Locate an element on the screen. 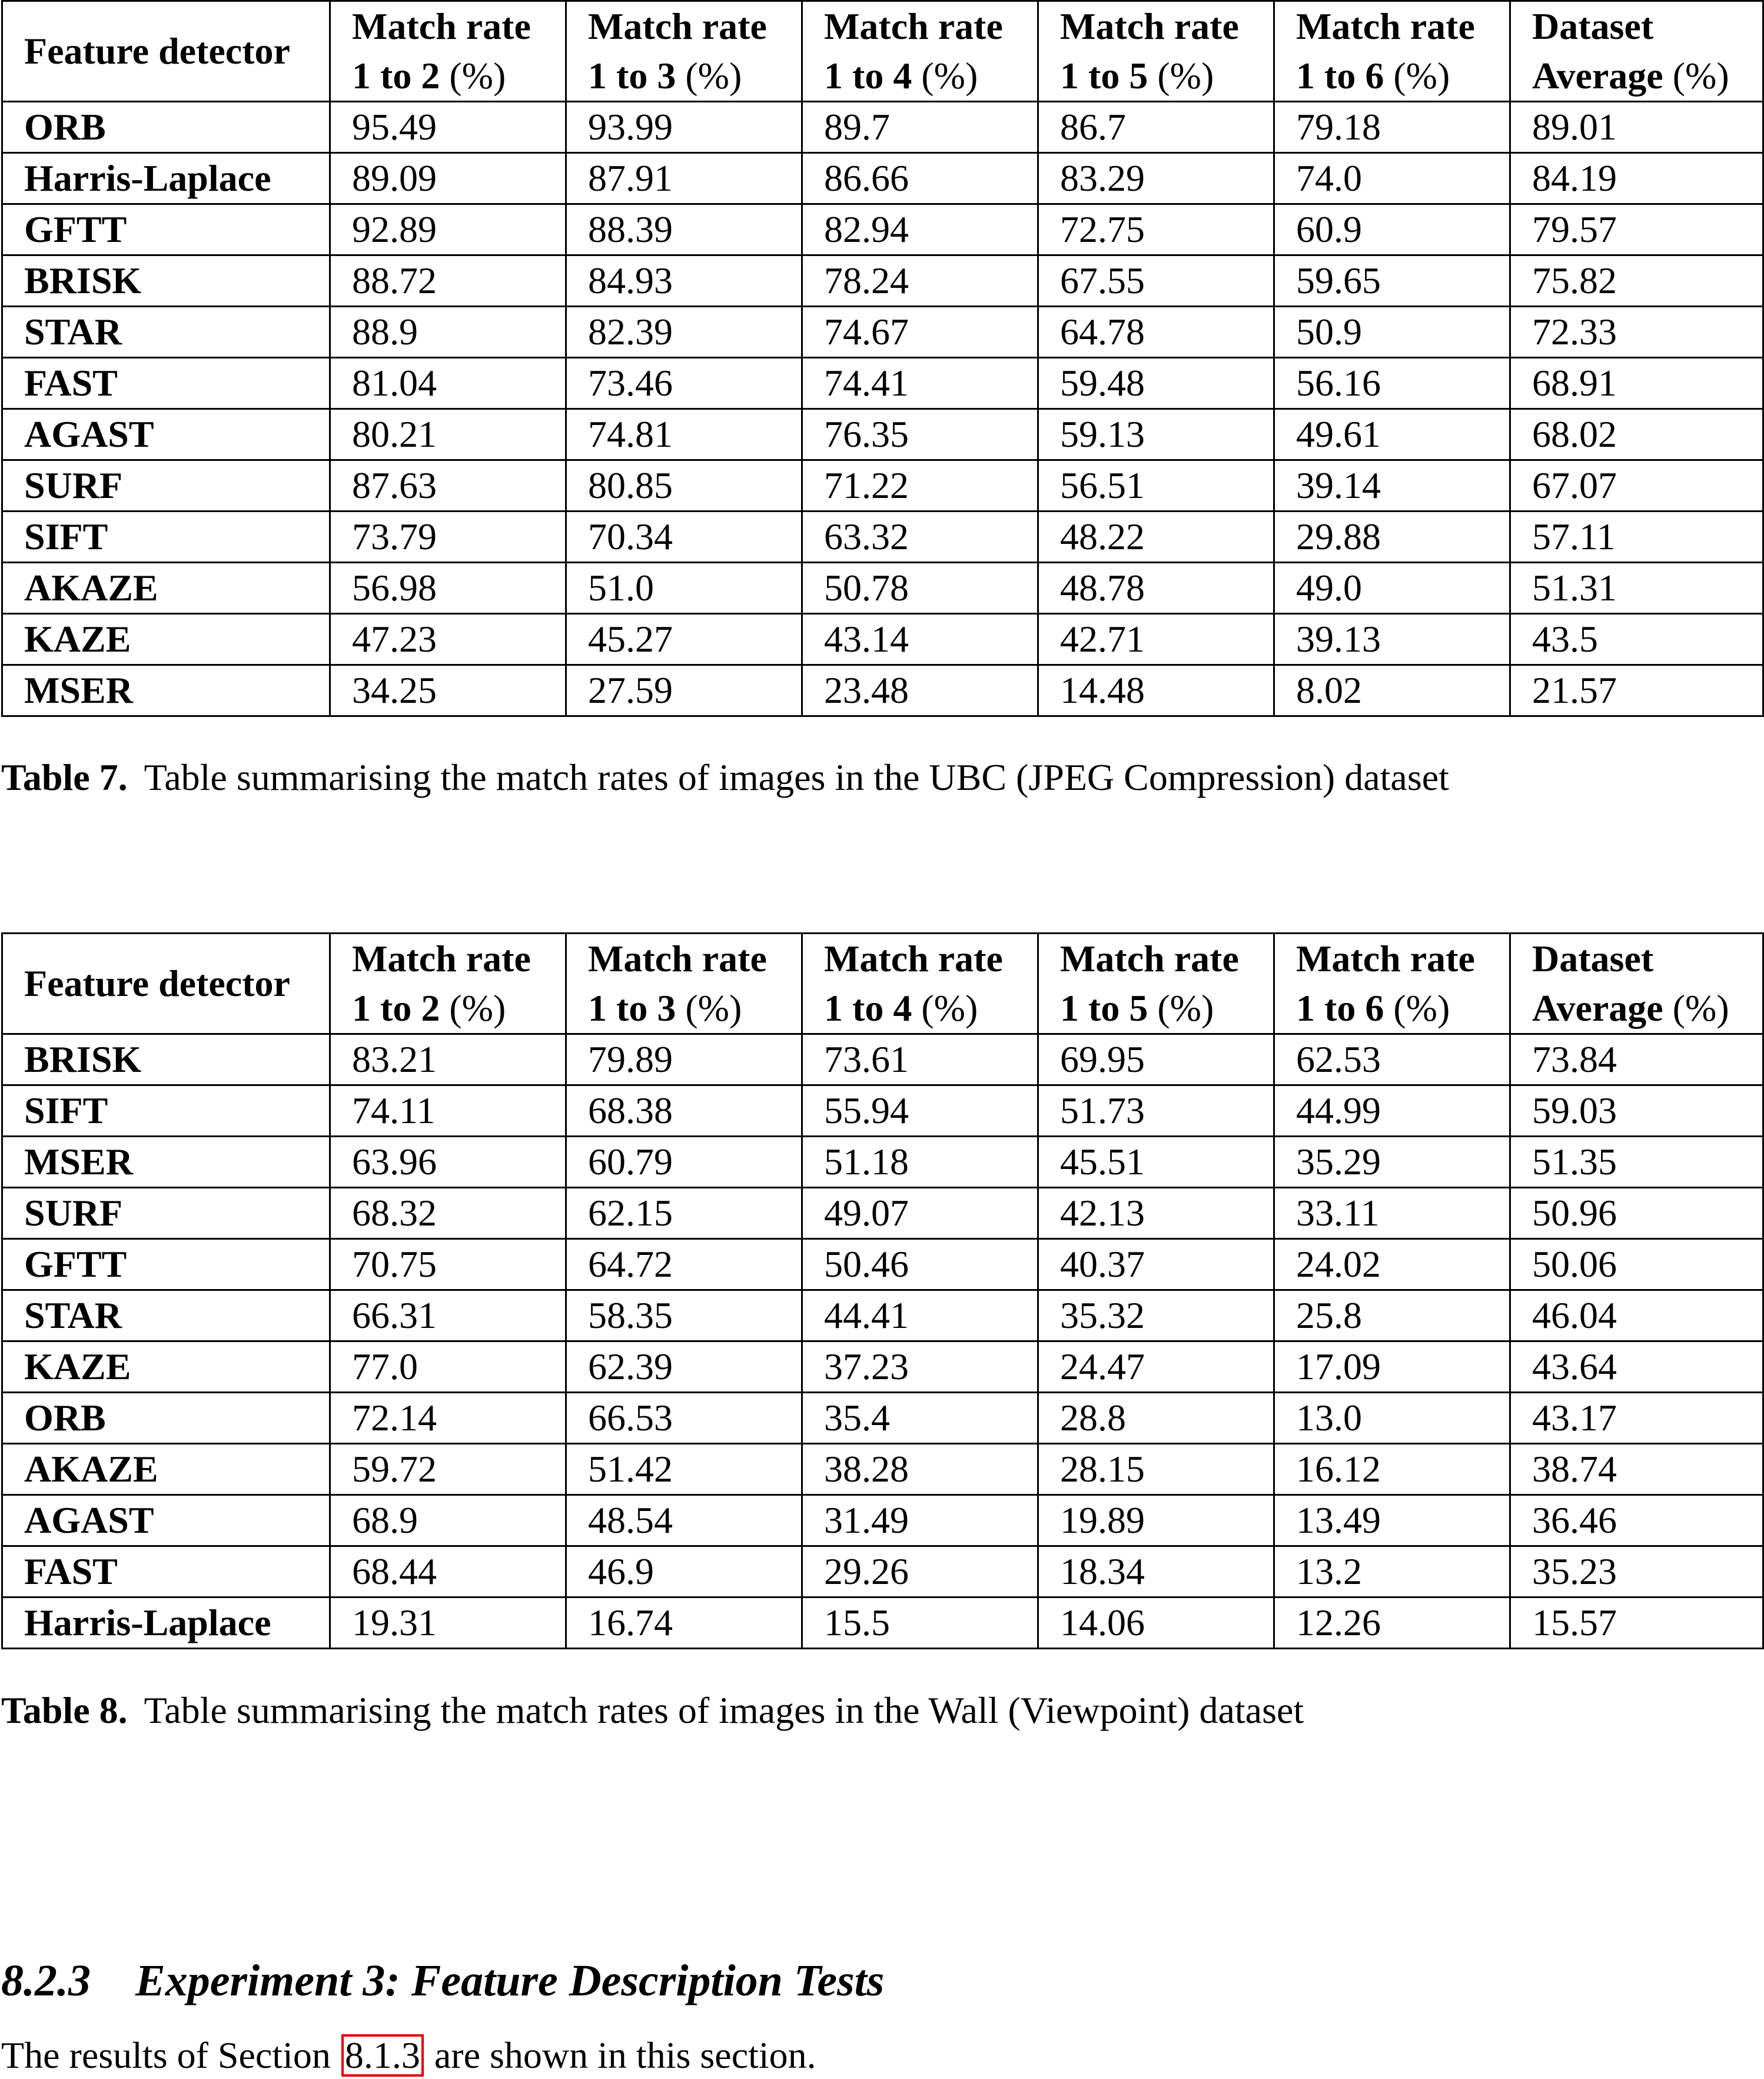  match-rate-cell: 43.17 is located at coordinates (1636, 1417).